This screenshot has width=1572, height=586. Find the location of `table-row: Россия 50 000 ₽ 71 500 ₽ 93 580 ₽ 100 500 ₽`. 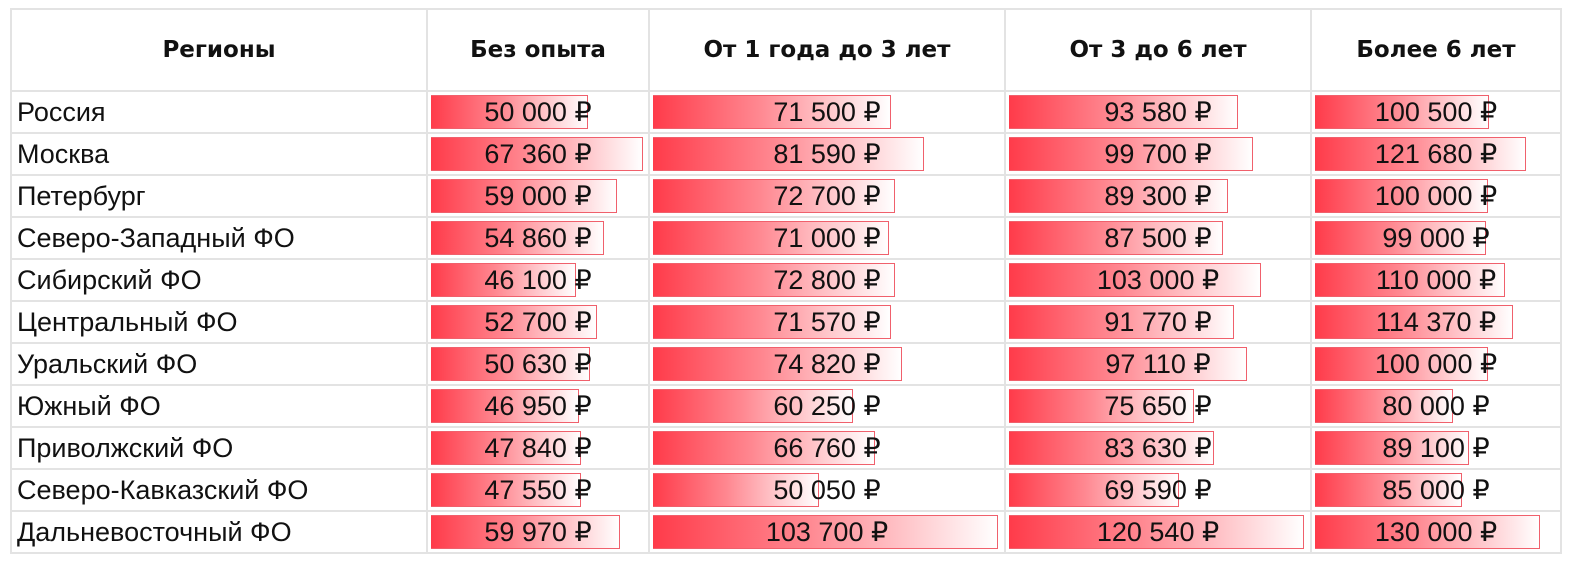

table-row: Россия 50 000 ₽ 71 500 ₽ 93 580 ₽ 100 500 ₽ is located at coordinates (786, 112).